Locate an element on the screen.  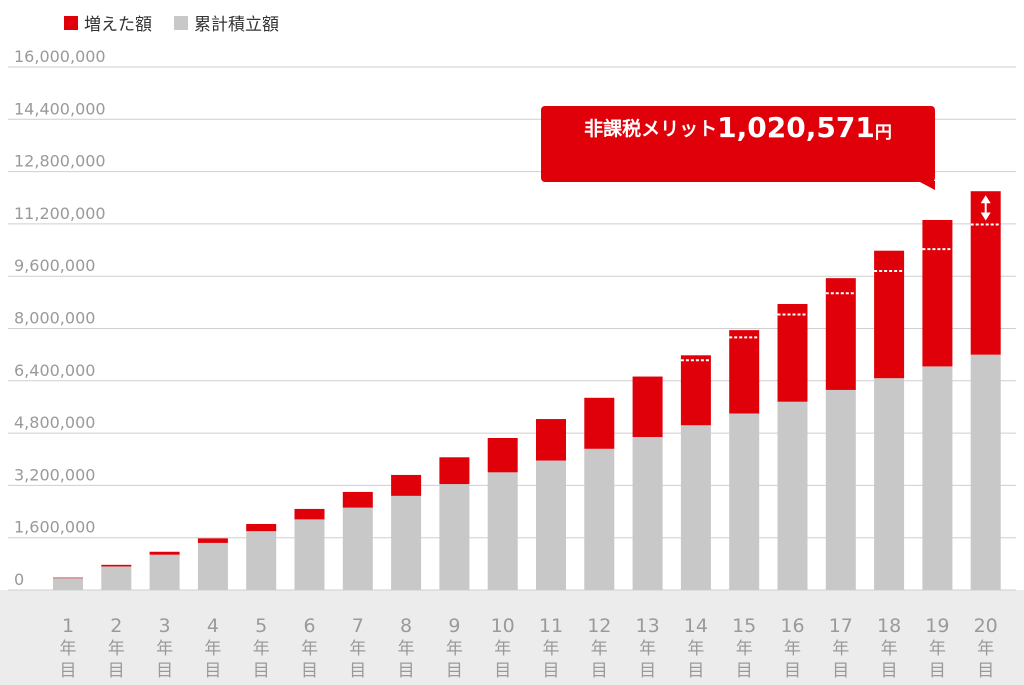
callout-unit: 円 is located at coordinates (883, 132).